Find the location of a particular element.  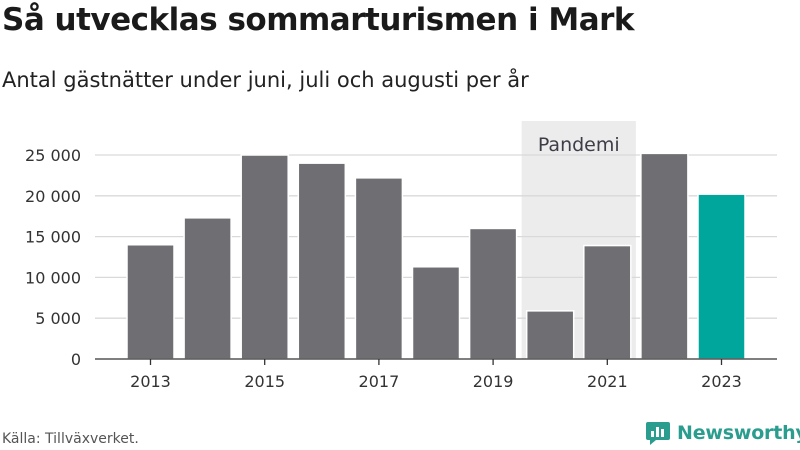

brand-logo: Newsworthy is located at coordinates (722, 433).